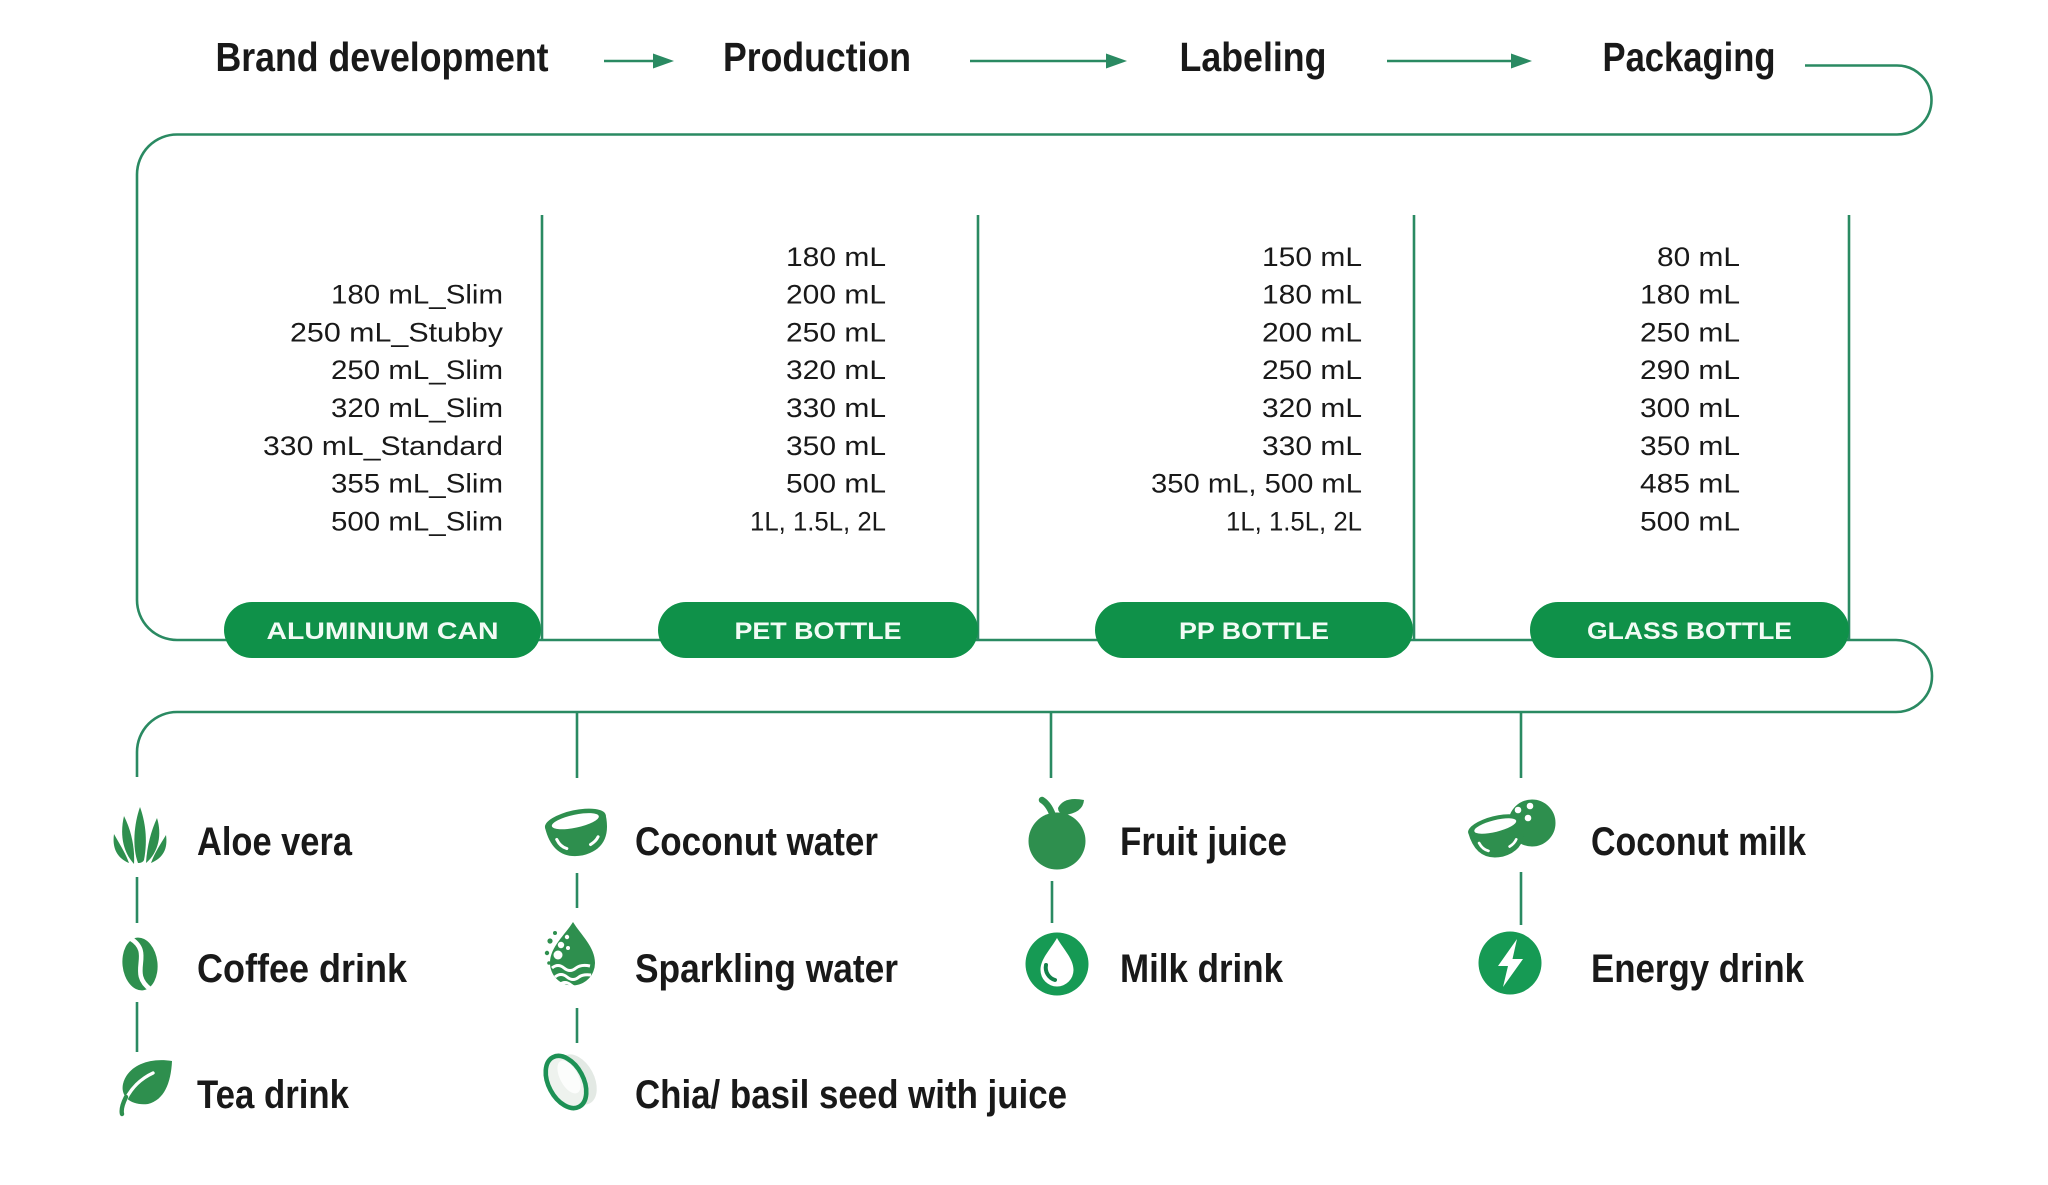 The image size is (2048, 1185). What do you see at coordinates (383, 446) in the screenshot?
I see `svg-text: 330 mL_Standard` at bounding box center [383, 446].